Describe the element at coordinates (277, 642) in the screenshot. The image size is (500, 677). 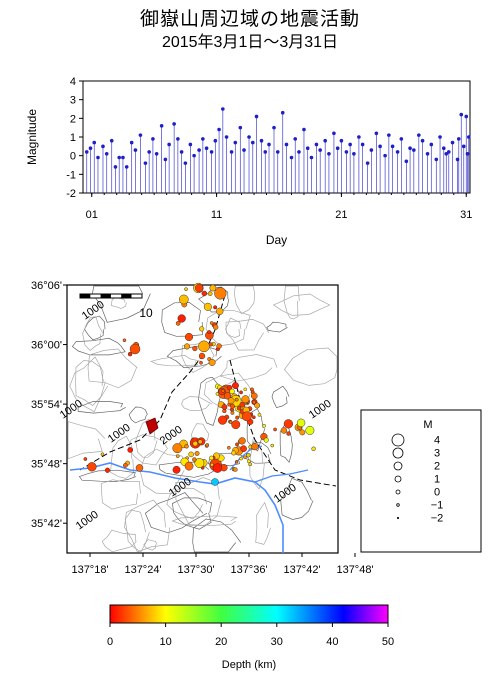
I see `colorbar-tick-label: 30` at that location.